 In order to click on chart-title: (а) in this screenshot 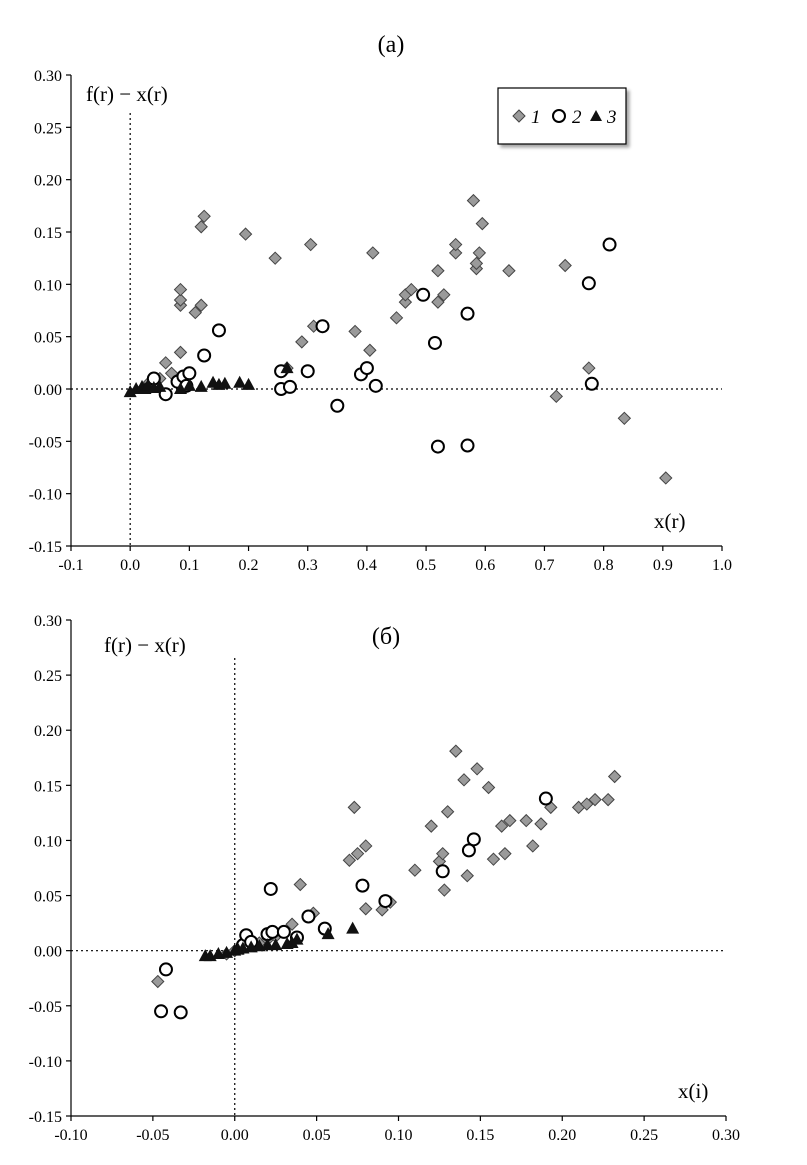, I will do `click(391, 45)`.